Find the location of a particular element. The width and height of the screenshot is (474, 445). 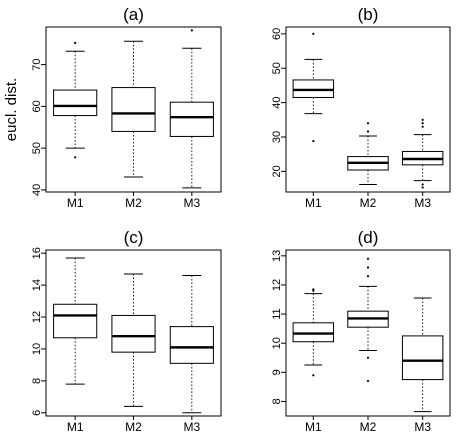

panel-title: (a) is located at coordinates (133, 14).